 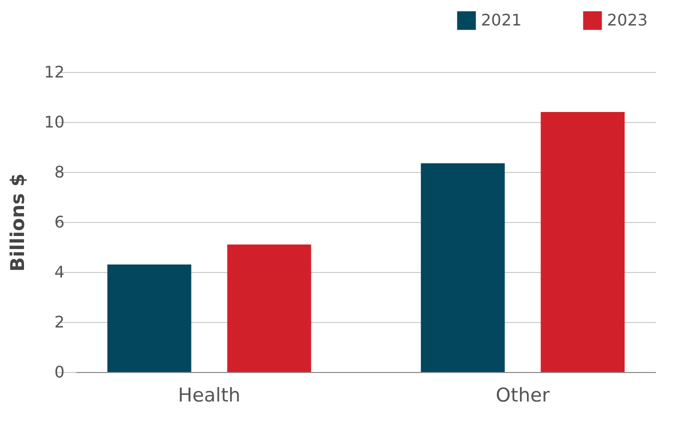 What do you see at coordinates (59, 322) in the screenshot?
I see `y-tick-label: 2` at bounding box center [59, 322].